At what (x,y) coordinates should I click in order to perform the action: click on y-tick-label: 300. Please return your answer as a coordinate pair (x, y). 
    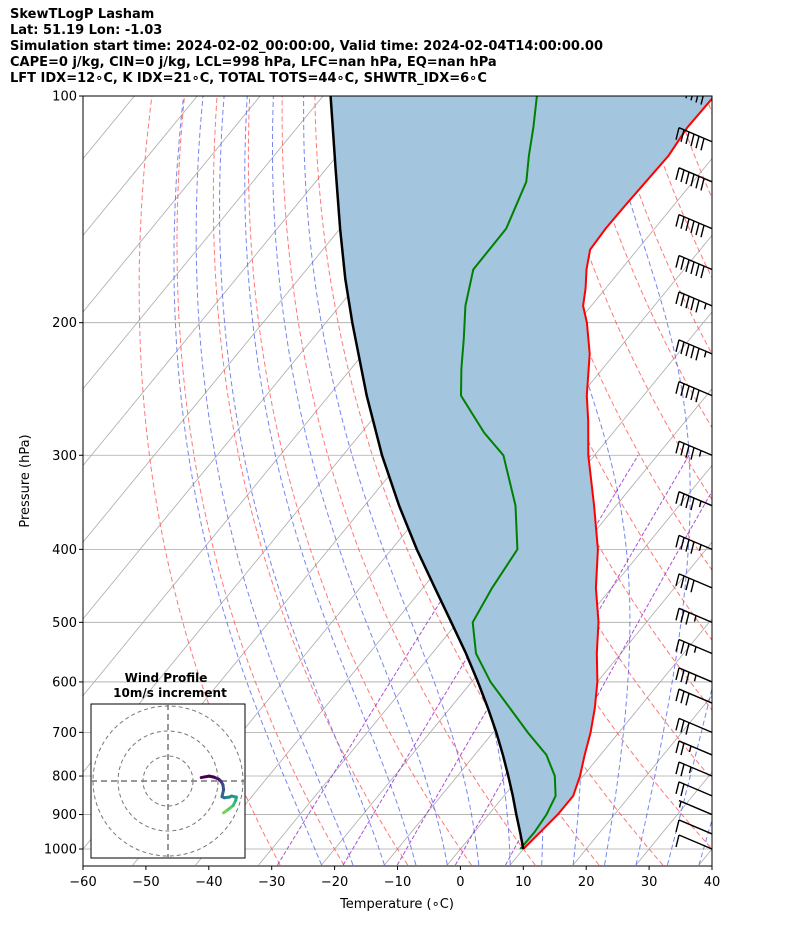
    Looking at the image, I should click on (64, 456).